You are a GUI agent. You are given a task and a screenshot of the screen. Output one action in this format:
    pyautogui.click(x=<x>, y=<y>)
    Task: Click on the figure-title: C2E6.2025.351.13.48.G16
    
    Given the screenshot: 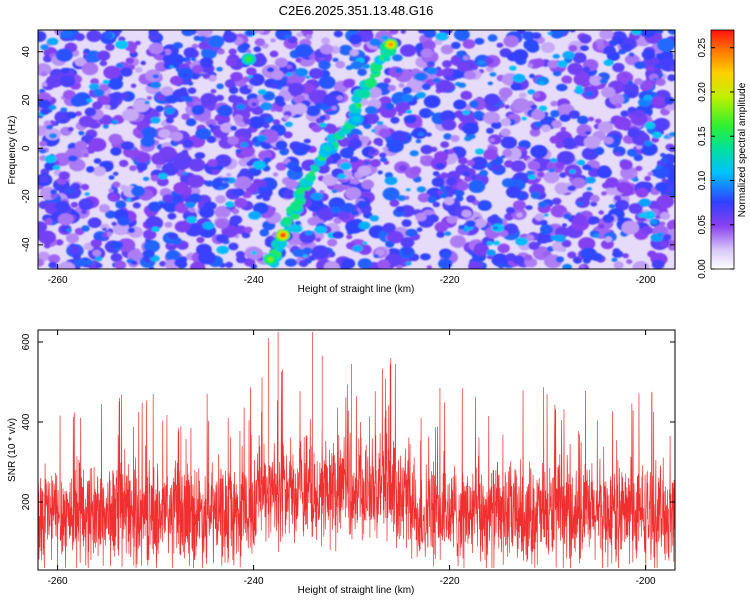 What is the action you would take?
    pyautogui.click(x=356, y=10)
    